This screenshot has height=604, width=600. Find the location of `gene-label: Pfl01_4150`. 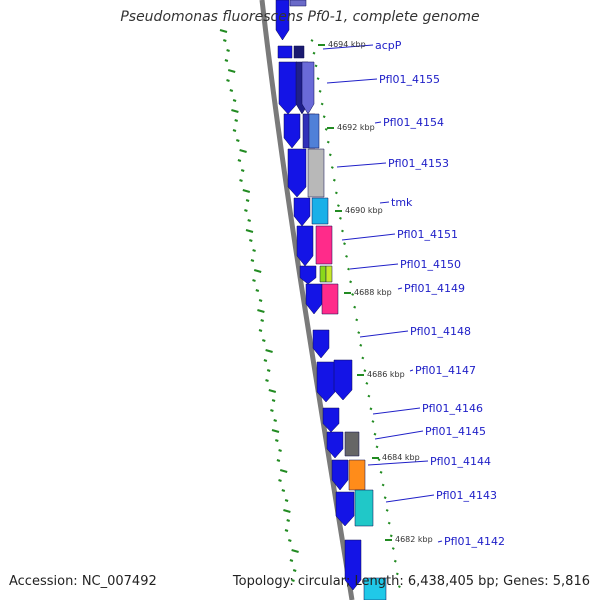

gene-label: Pfl01_4150 is located at coordinates (430, 264).